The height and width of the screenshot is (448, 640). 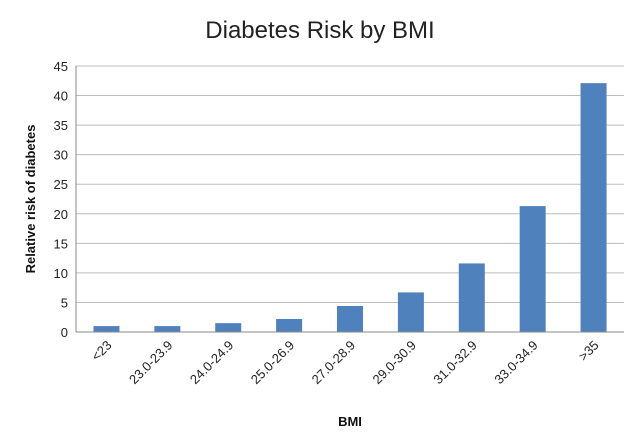 I want to click on y-tick-label: 45, so click(x=61, y=66).